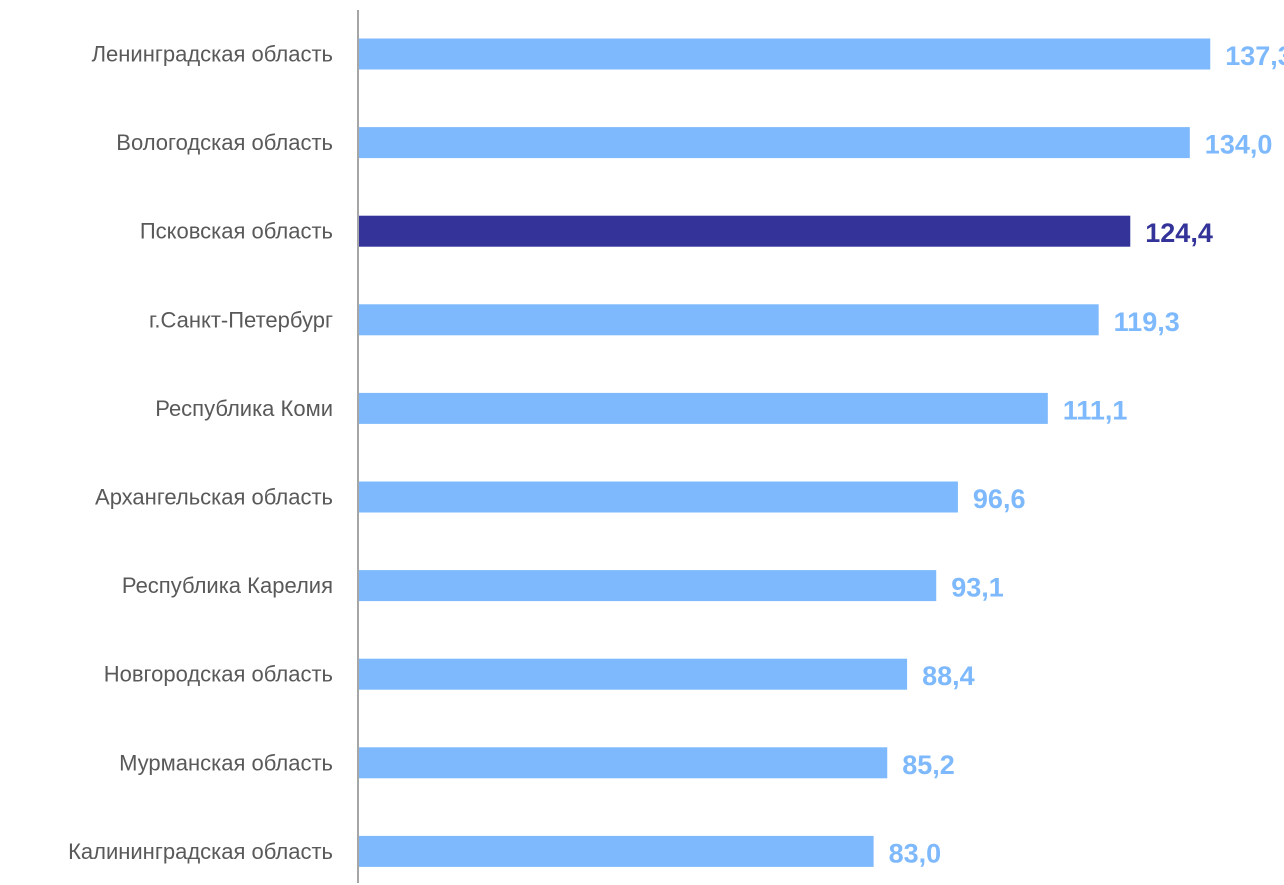  What do you see at coordinates (236, 231) in the screenshot?
I see `category-label: Псковская область` at bounding box center [236, 231].